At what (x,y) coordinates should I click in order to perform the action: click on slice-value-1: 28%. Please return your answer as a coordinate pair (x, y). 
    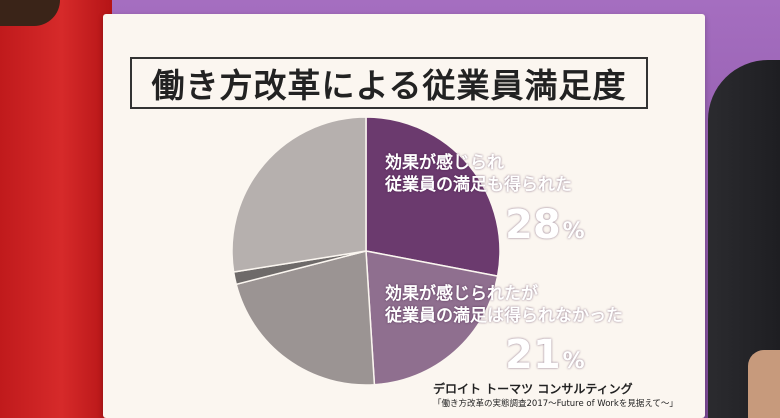
    Looking at the image, I should click on (545, 225).